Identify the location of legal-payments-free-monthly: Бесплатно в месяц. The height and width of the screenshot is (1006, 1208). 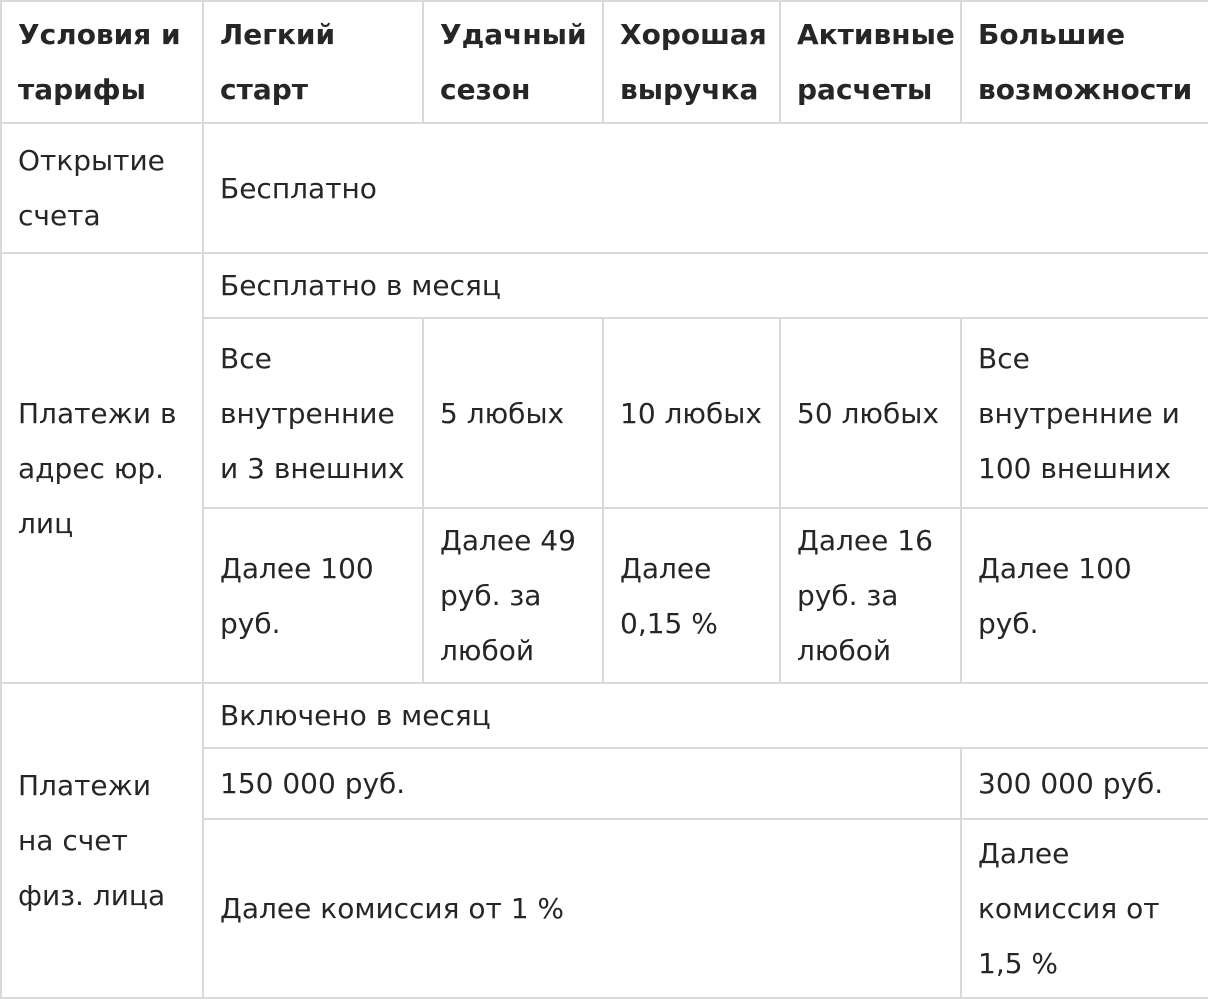
(705, 285).